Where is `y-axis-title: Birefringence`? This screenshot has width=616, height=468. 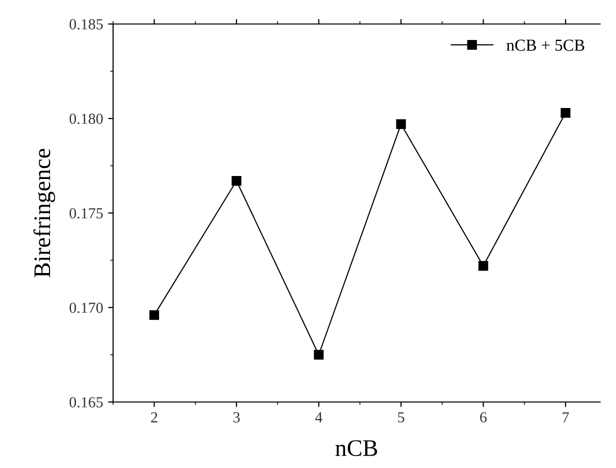 y-axis-title: Birefringence is located at coordinates (44, 213).